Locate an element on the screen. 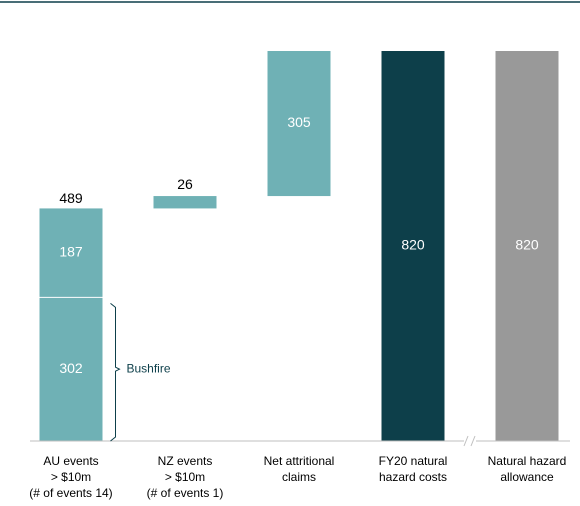 This screenshot has width=580, height=506. x-tick-label: NZ events > $10m (# of events 1) is located at coordinates (185, 477).